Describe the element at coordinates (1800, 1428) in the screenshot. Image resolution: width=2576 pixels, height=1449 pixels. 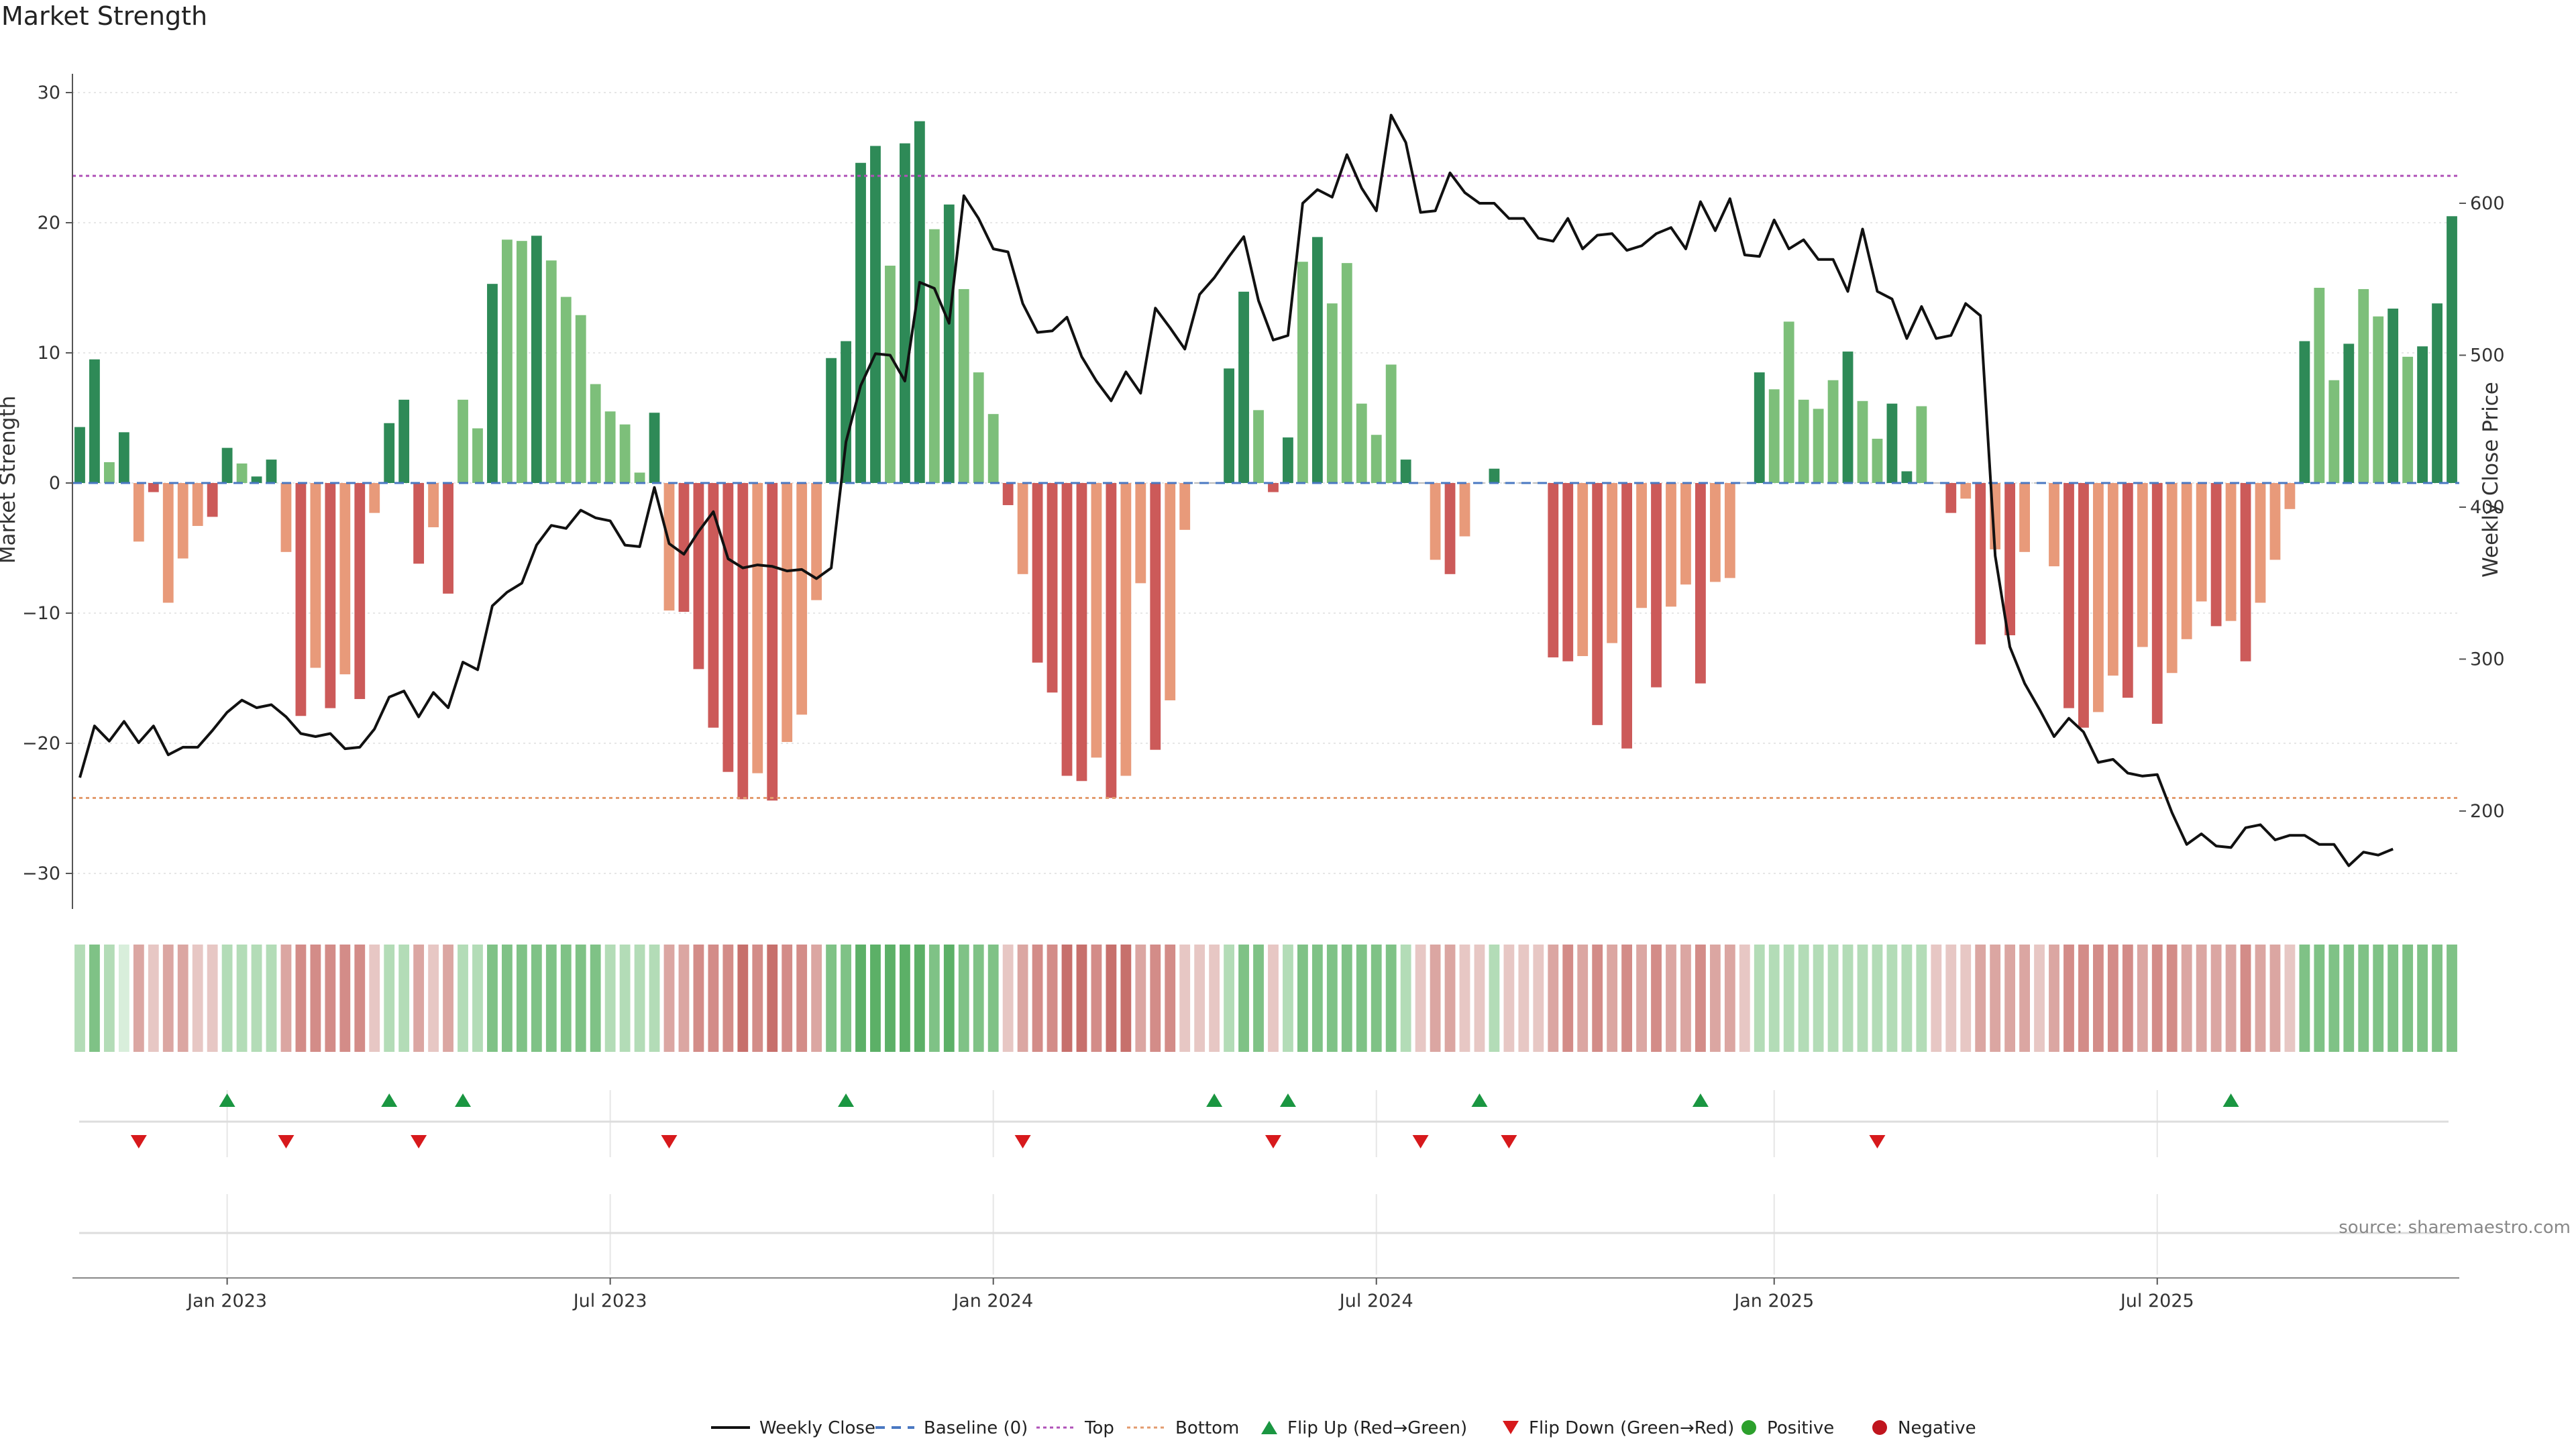
I see `legend-label: Positive` at that location.